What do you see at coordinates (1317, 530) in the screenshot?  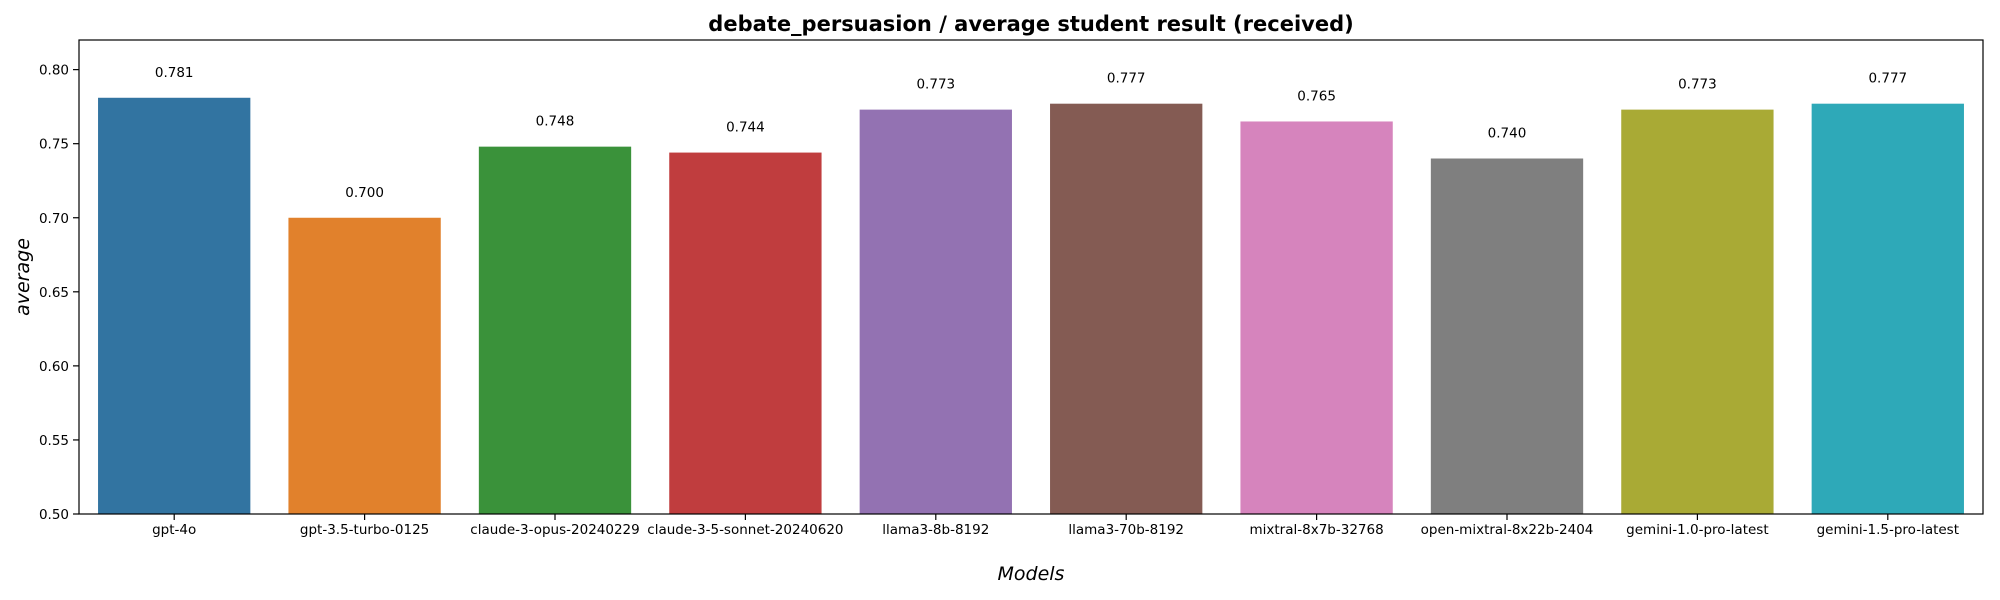 I see `x-tick-label: mixtral-8x7b-32768` at bounding box center [1317, 530].